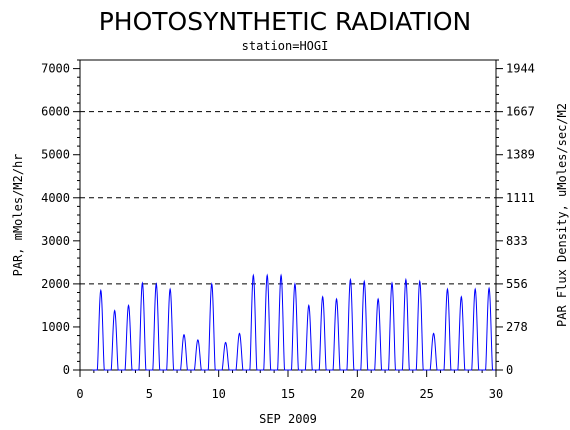  What do you see at coordinates (55, 155) in the screenshot?
I see `left-tick-label: 5000` at bounding box center [55, 155].